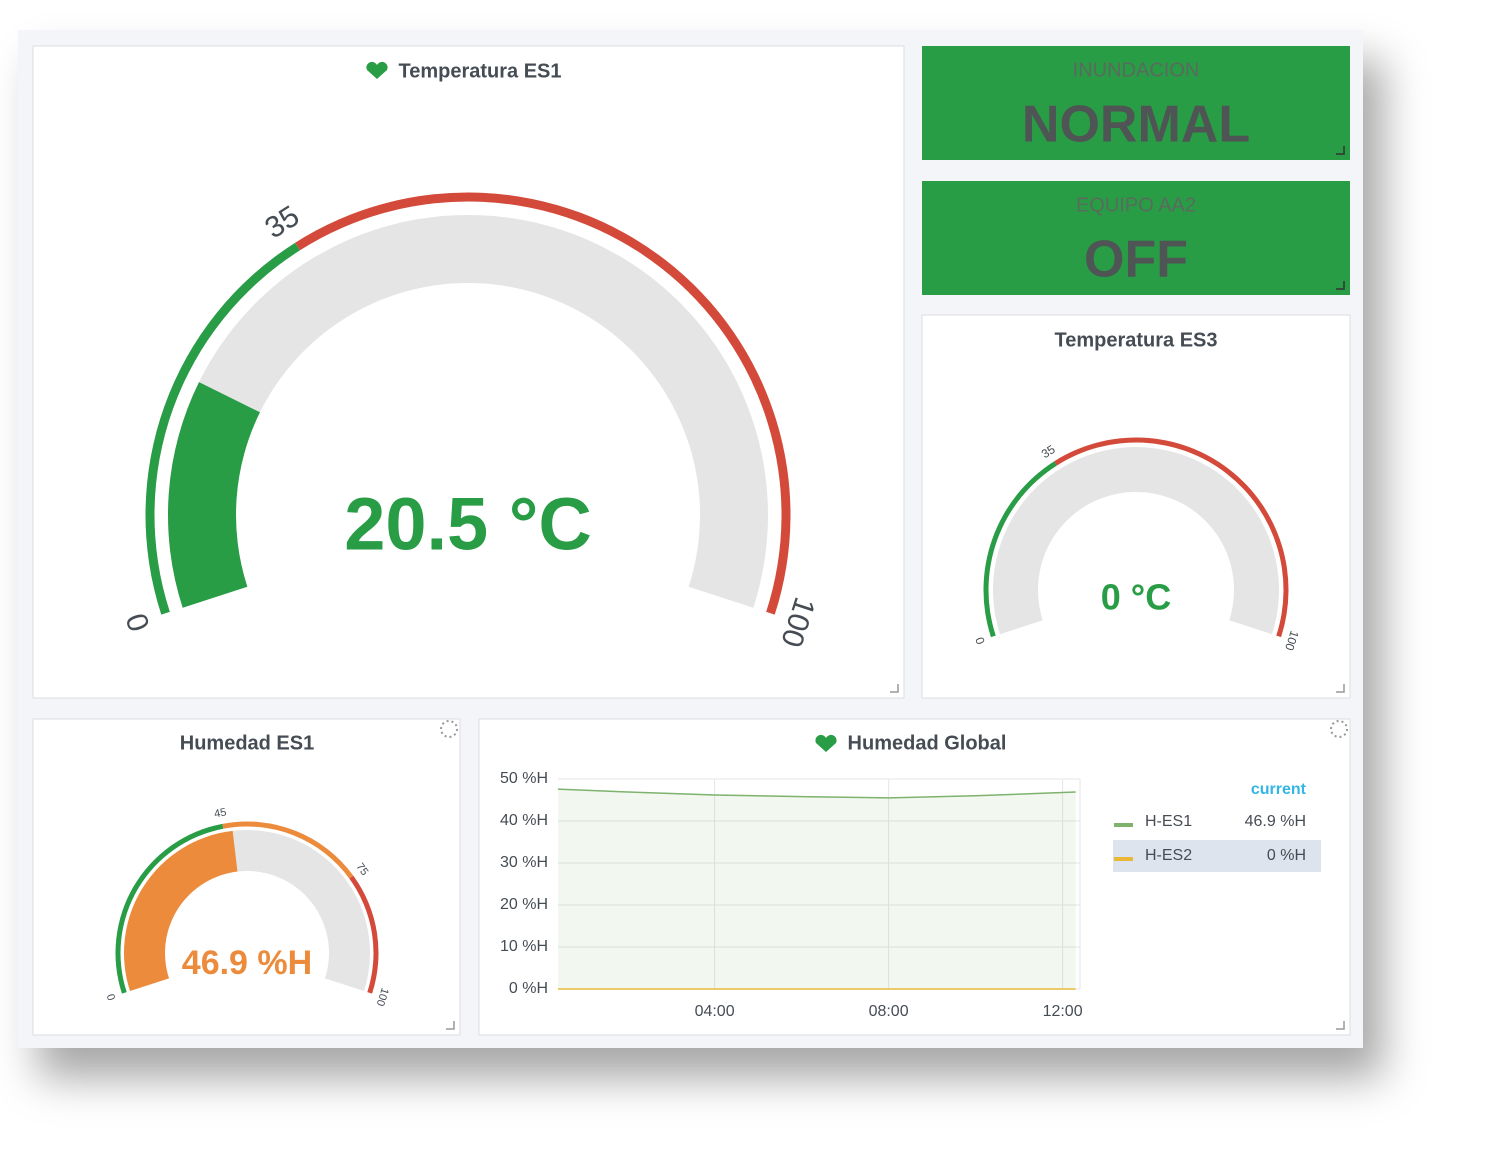 Image resolution: width=1499 pixels, height=1174 pixels. I want to click on status-title: EQUIPO AA2, so click(1136, 205).